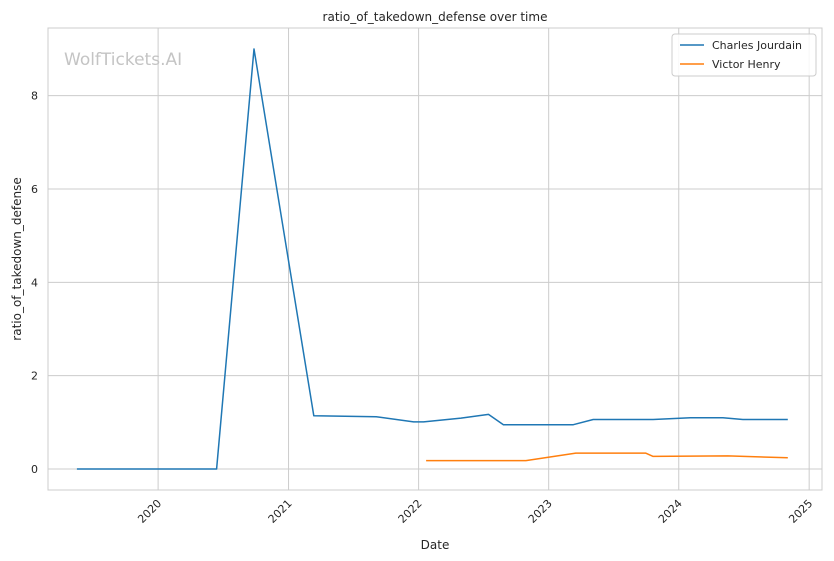 This screenshot has height=561, width=834. Describe the element at coordinates (34, 96) in the screenshot. I see `y-tick-label: 8` at that location.